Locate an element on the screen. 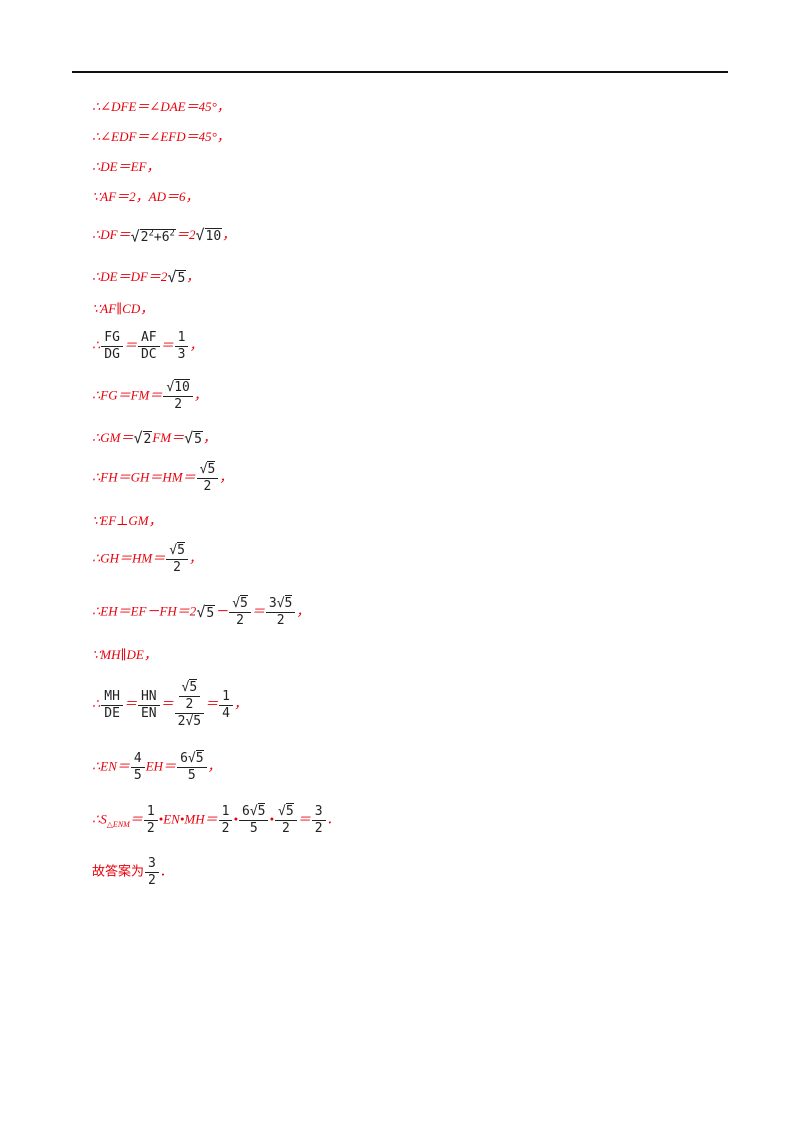  solution-line-8: ∴ FG DG ＝ AF DC ＝ 1 3， is located at coordinates (147, 346).